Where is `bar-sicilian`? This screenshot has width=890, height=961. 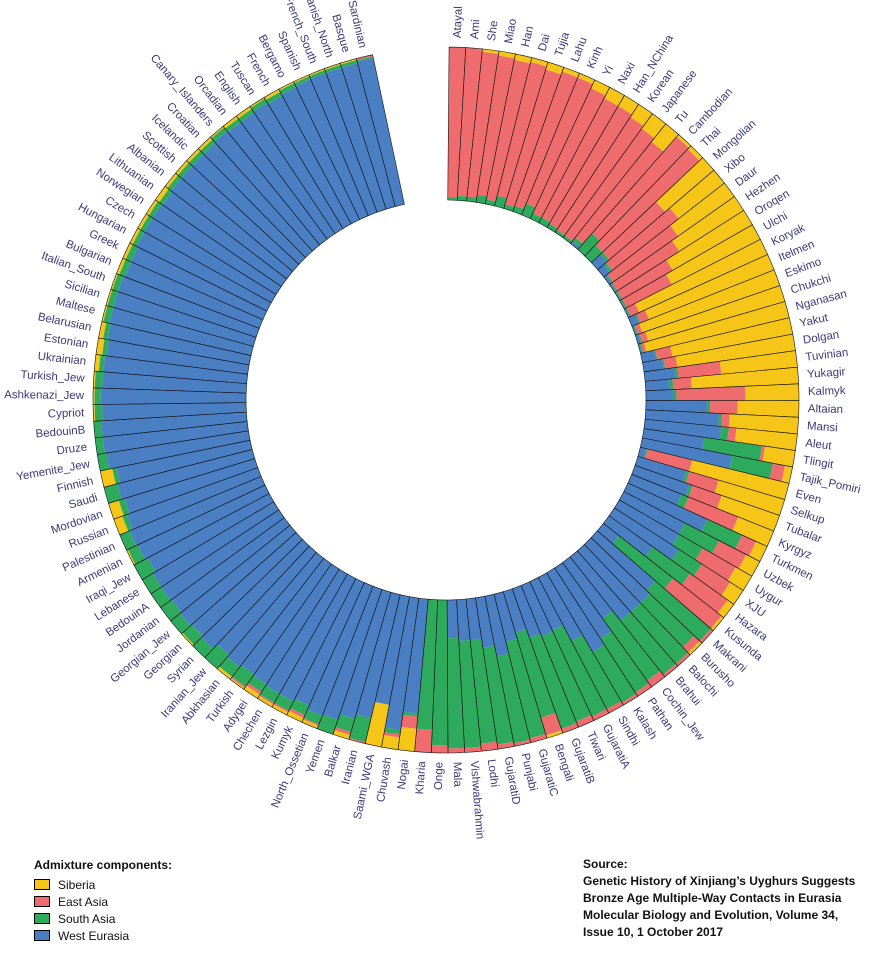 bar-sicilian is located at coordinates (181, 317).